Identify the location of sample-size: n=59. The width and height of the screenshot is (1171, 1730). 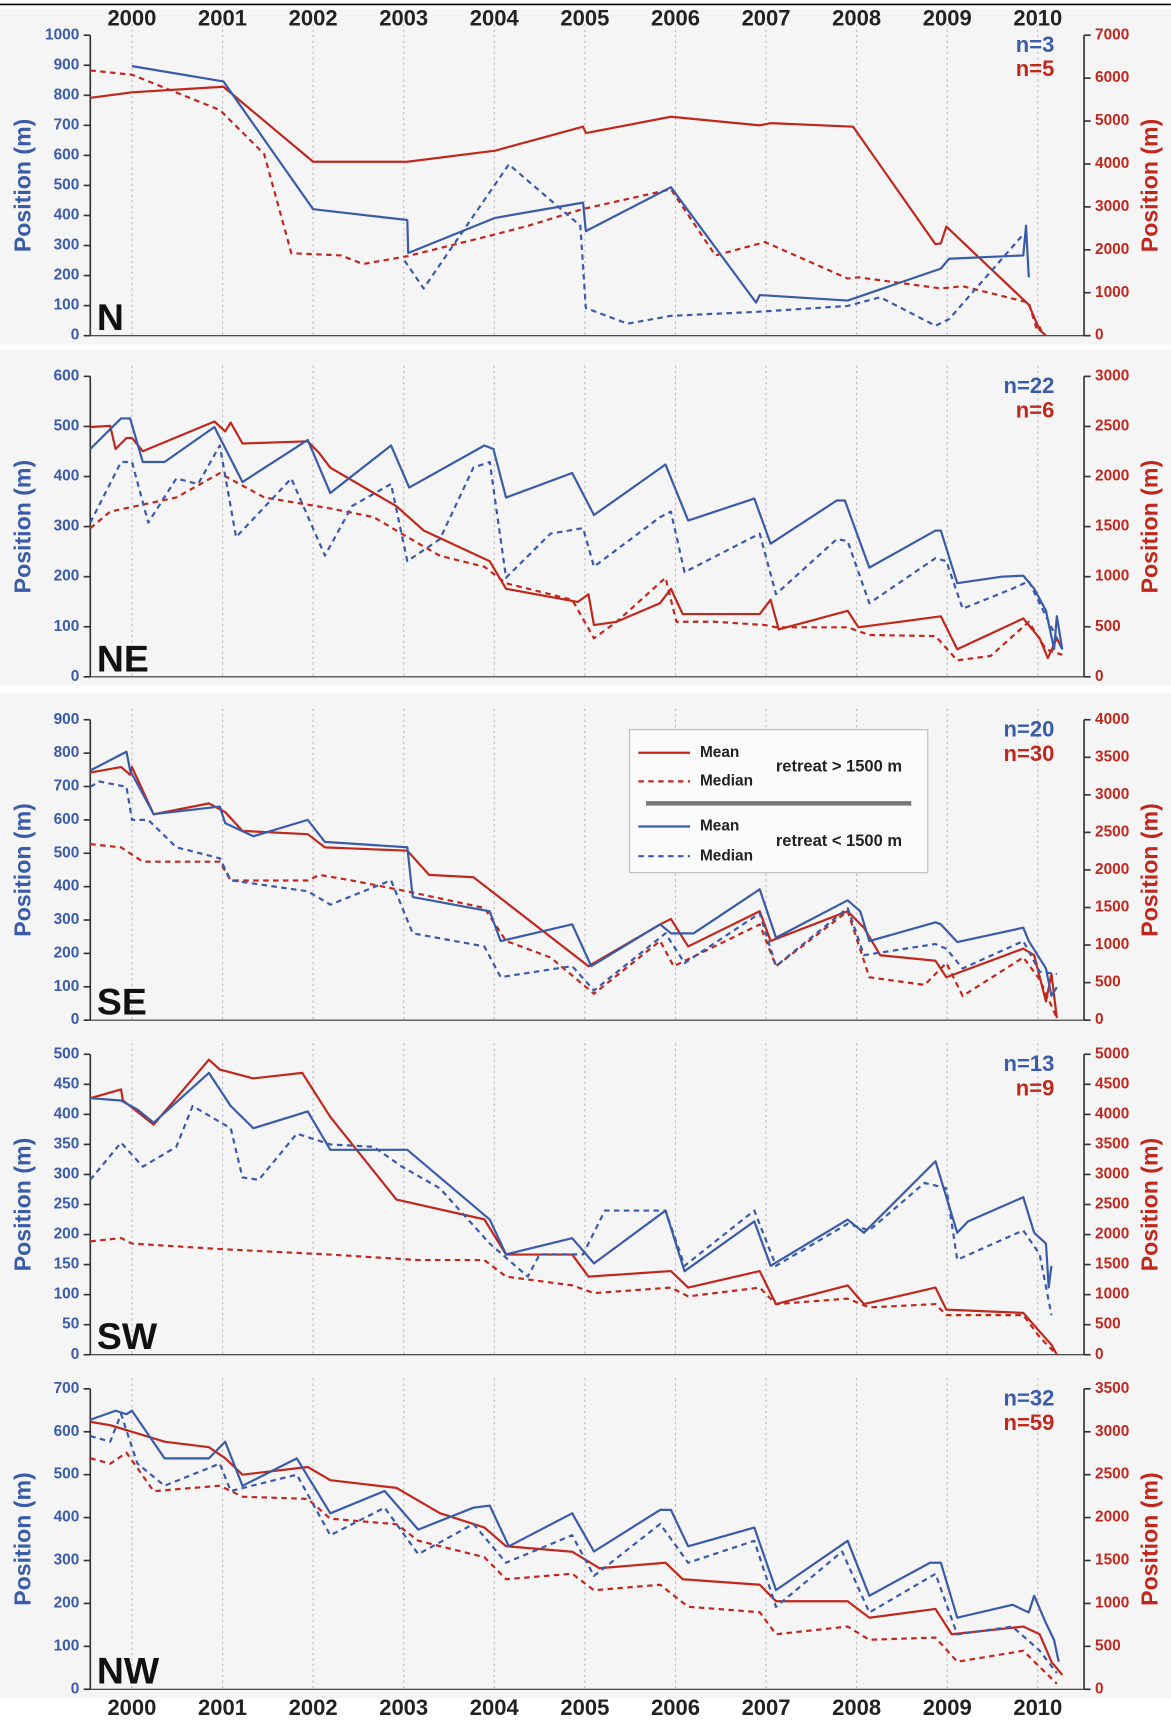
(1029, 1422).